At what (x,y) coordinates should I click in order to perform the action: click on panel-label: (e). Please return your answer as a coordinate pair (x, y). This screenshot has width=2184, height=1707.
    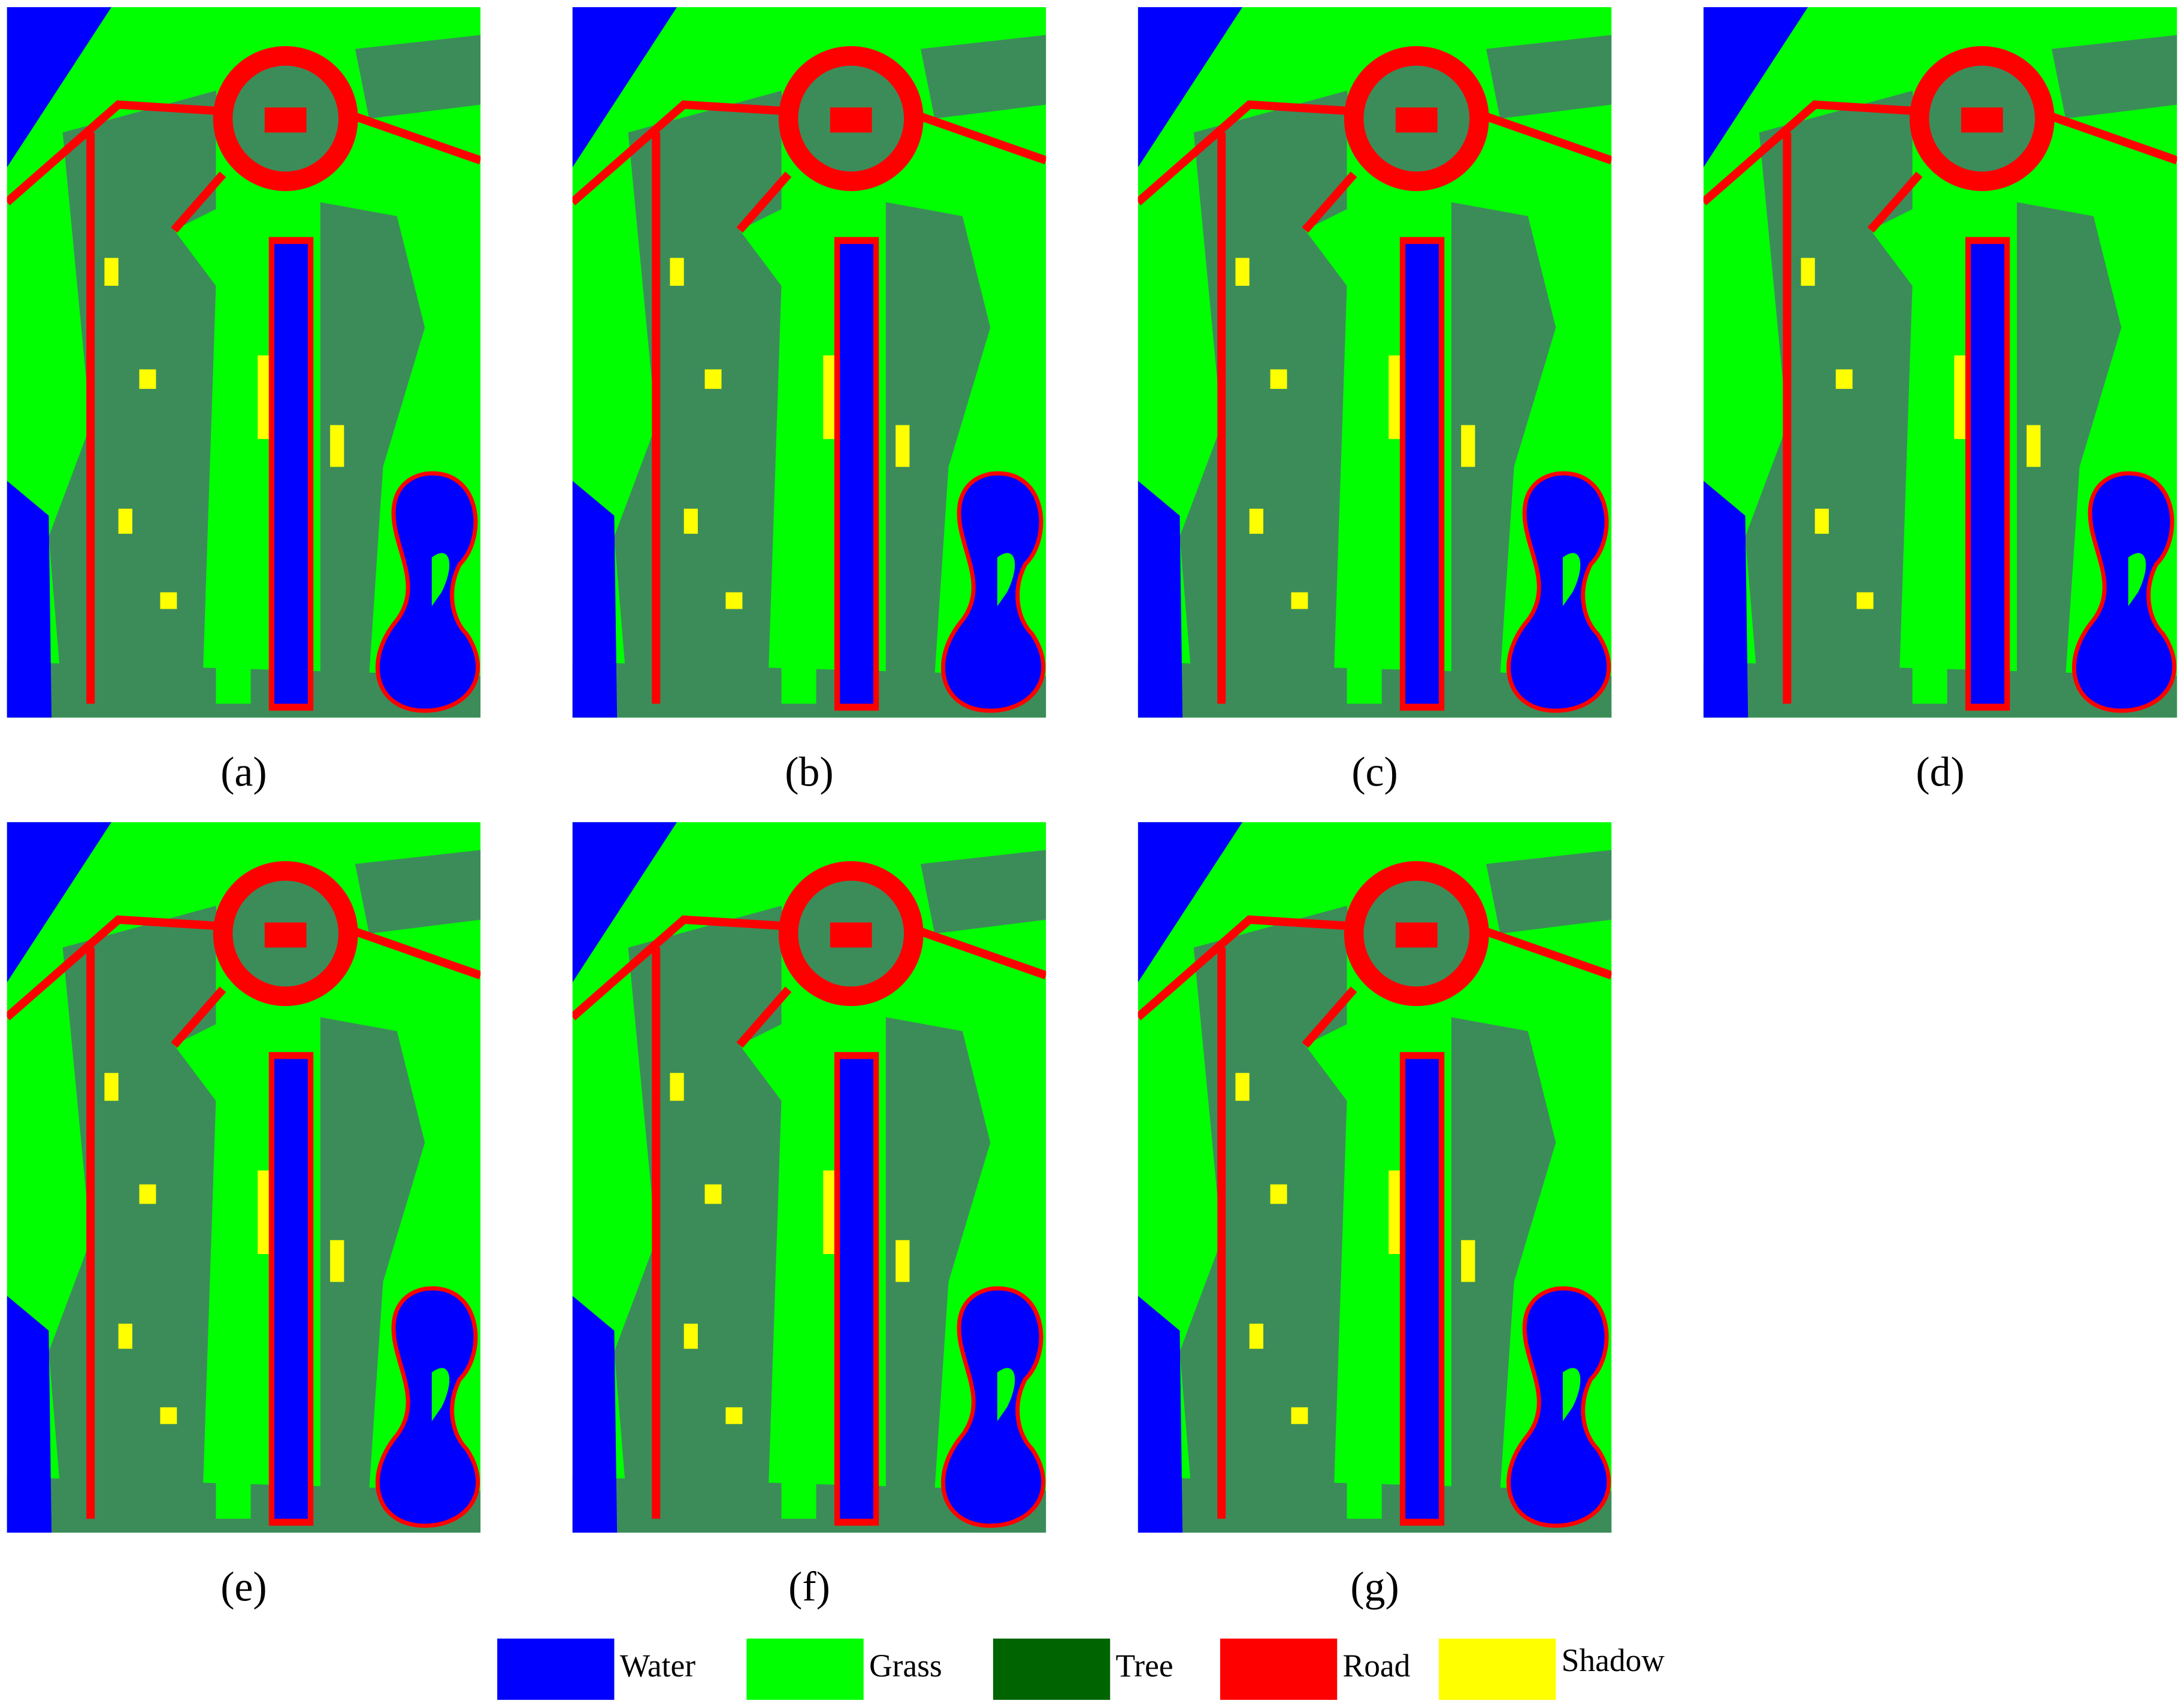
    Looking at the image, I should click on (243, 1587).